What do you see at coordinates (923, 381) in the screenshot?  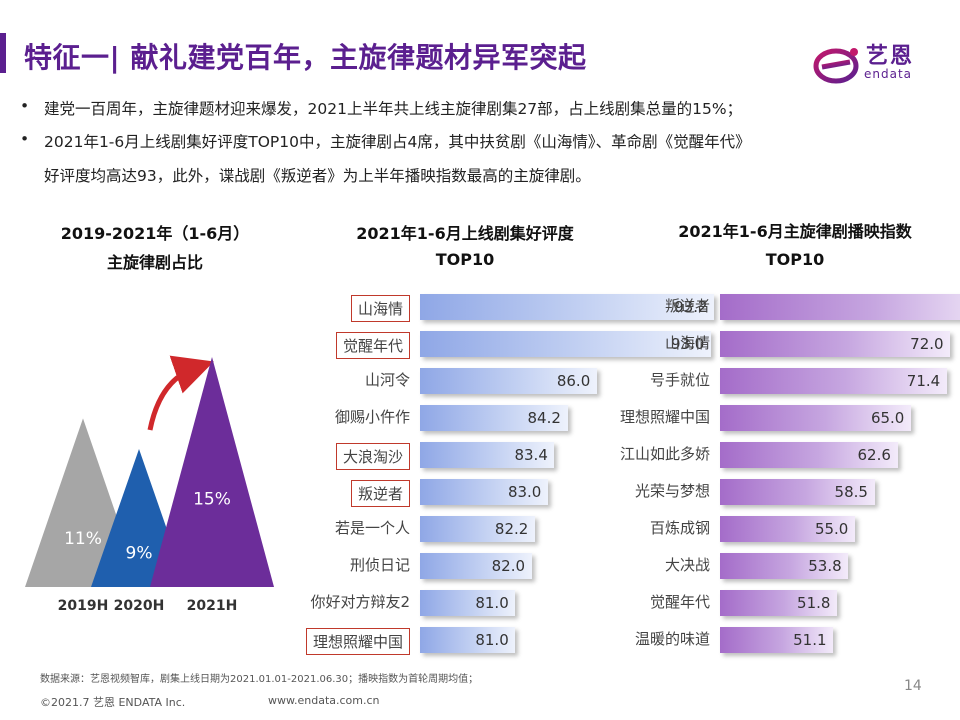 I see `bar-value-label: 71.4` at bounding box center [923, 381].